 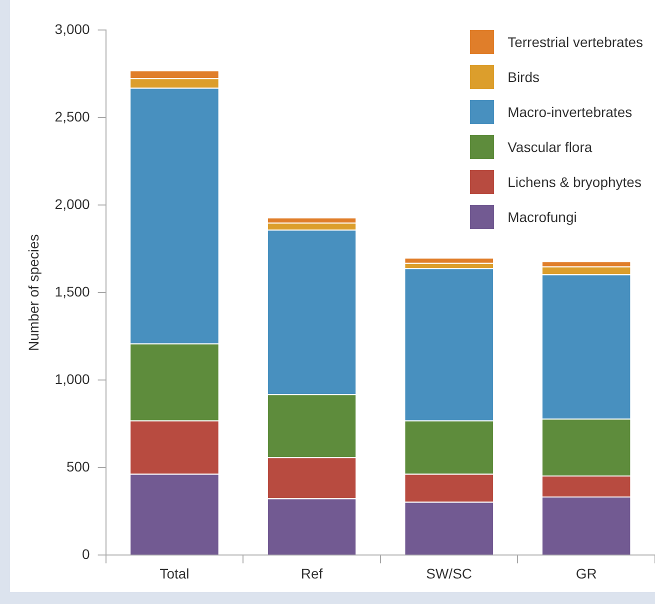 What do you see at coordinates (311, 573) in the screenshot?
I see `x-tick-label: Ref` at bounding box center [311, 573].